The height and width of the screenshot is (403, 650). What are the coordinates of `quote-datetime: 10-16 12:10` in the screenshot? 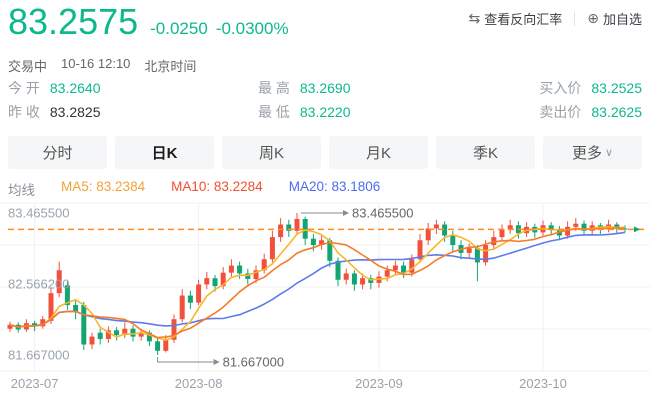 It's located at (96, 63).